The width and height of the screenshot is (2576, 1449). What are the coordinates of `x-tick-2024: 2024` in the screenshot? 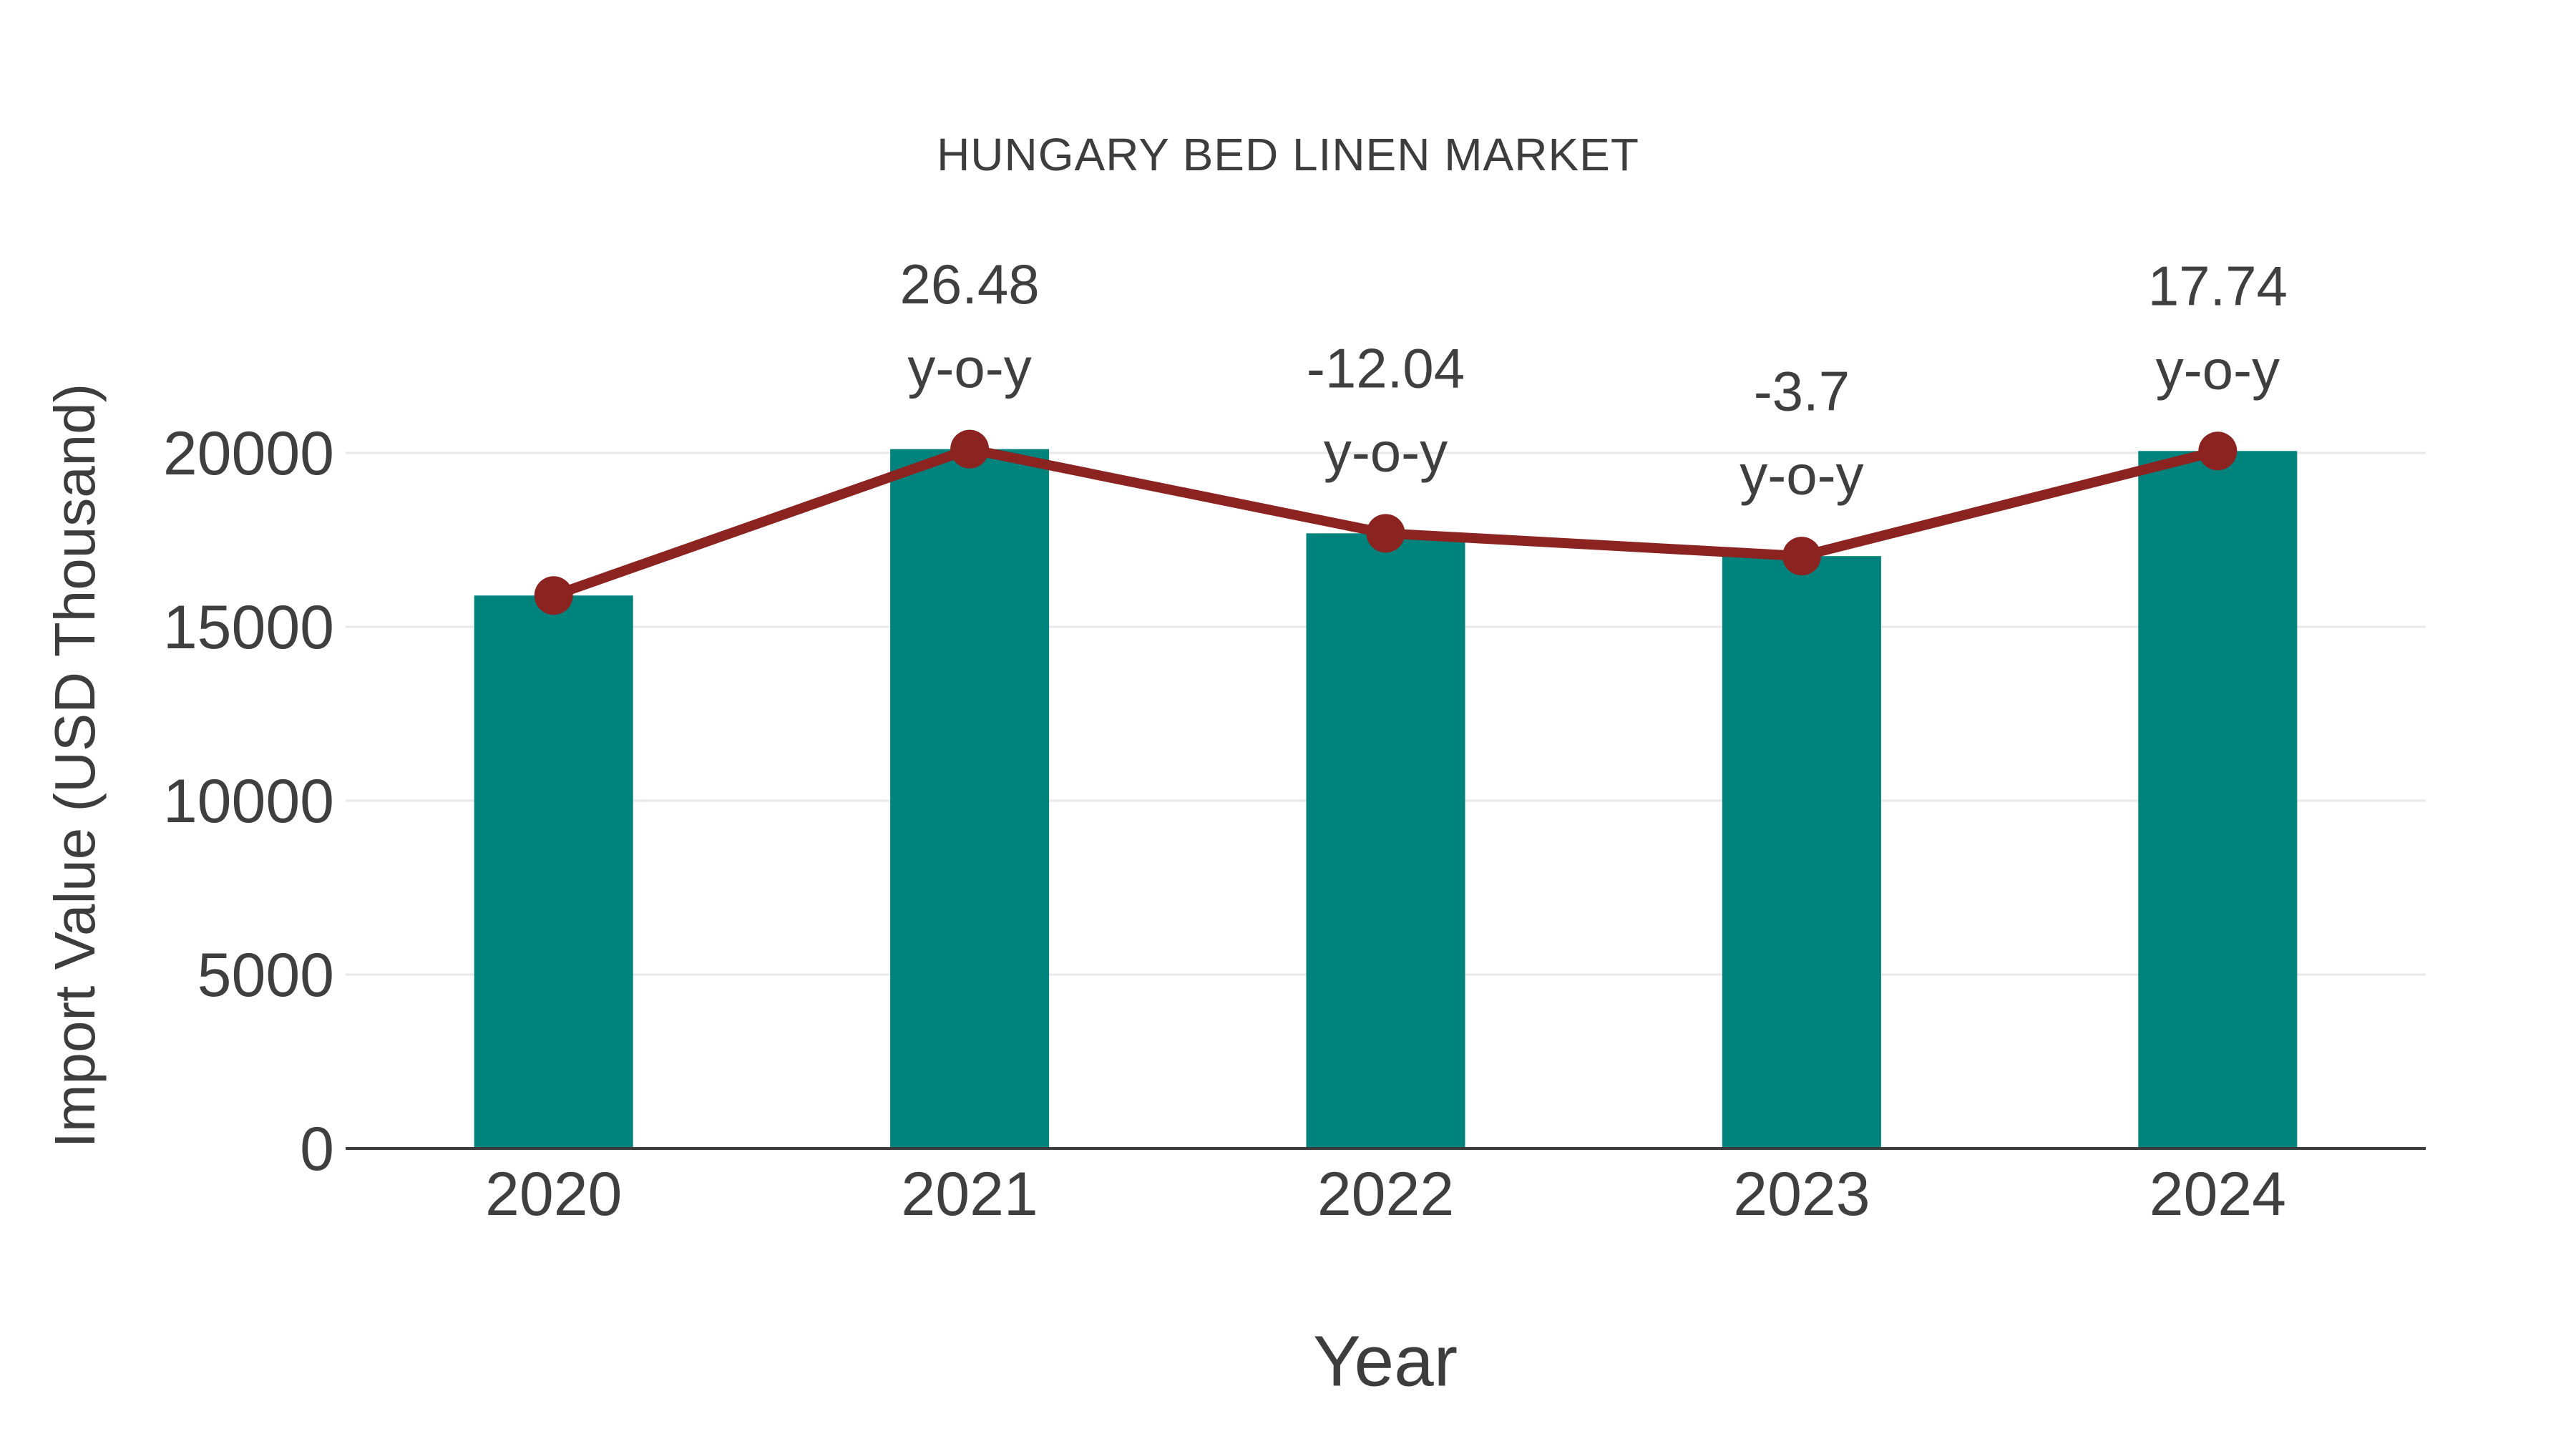 It's located at (2218, 1194).